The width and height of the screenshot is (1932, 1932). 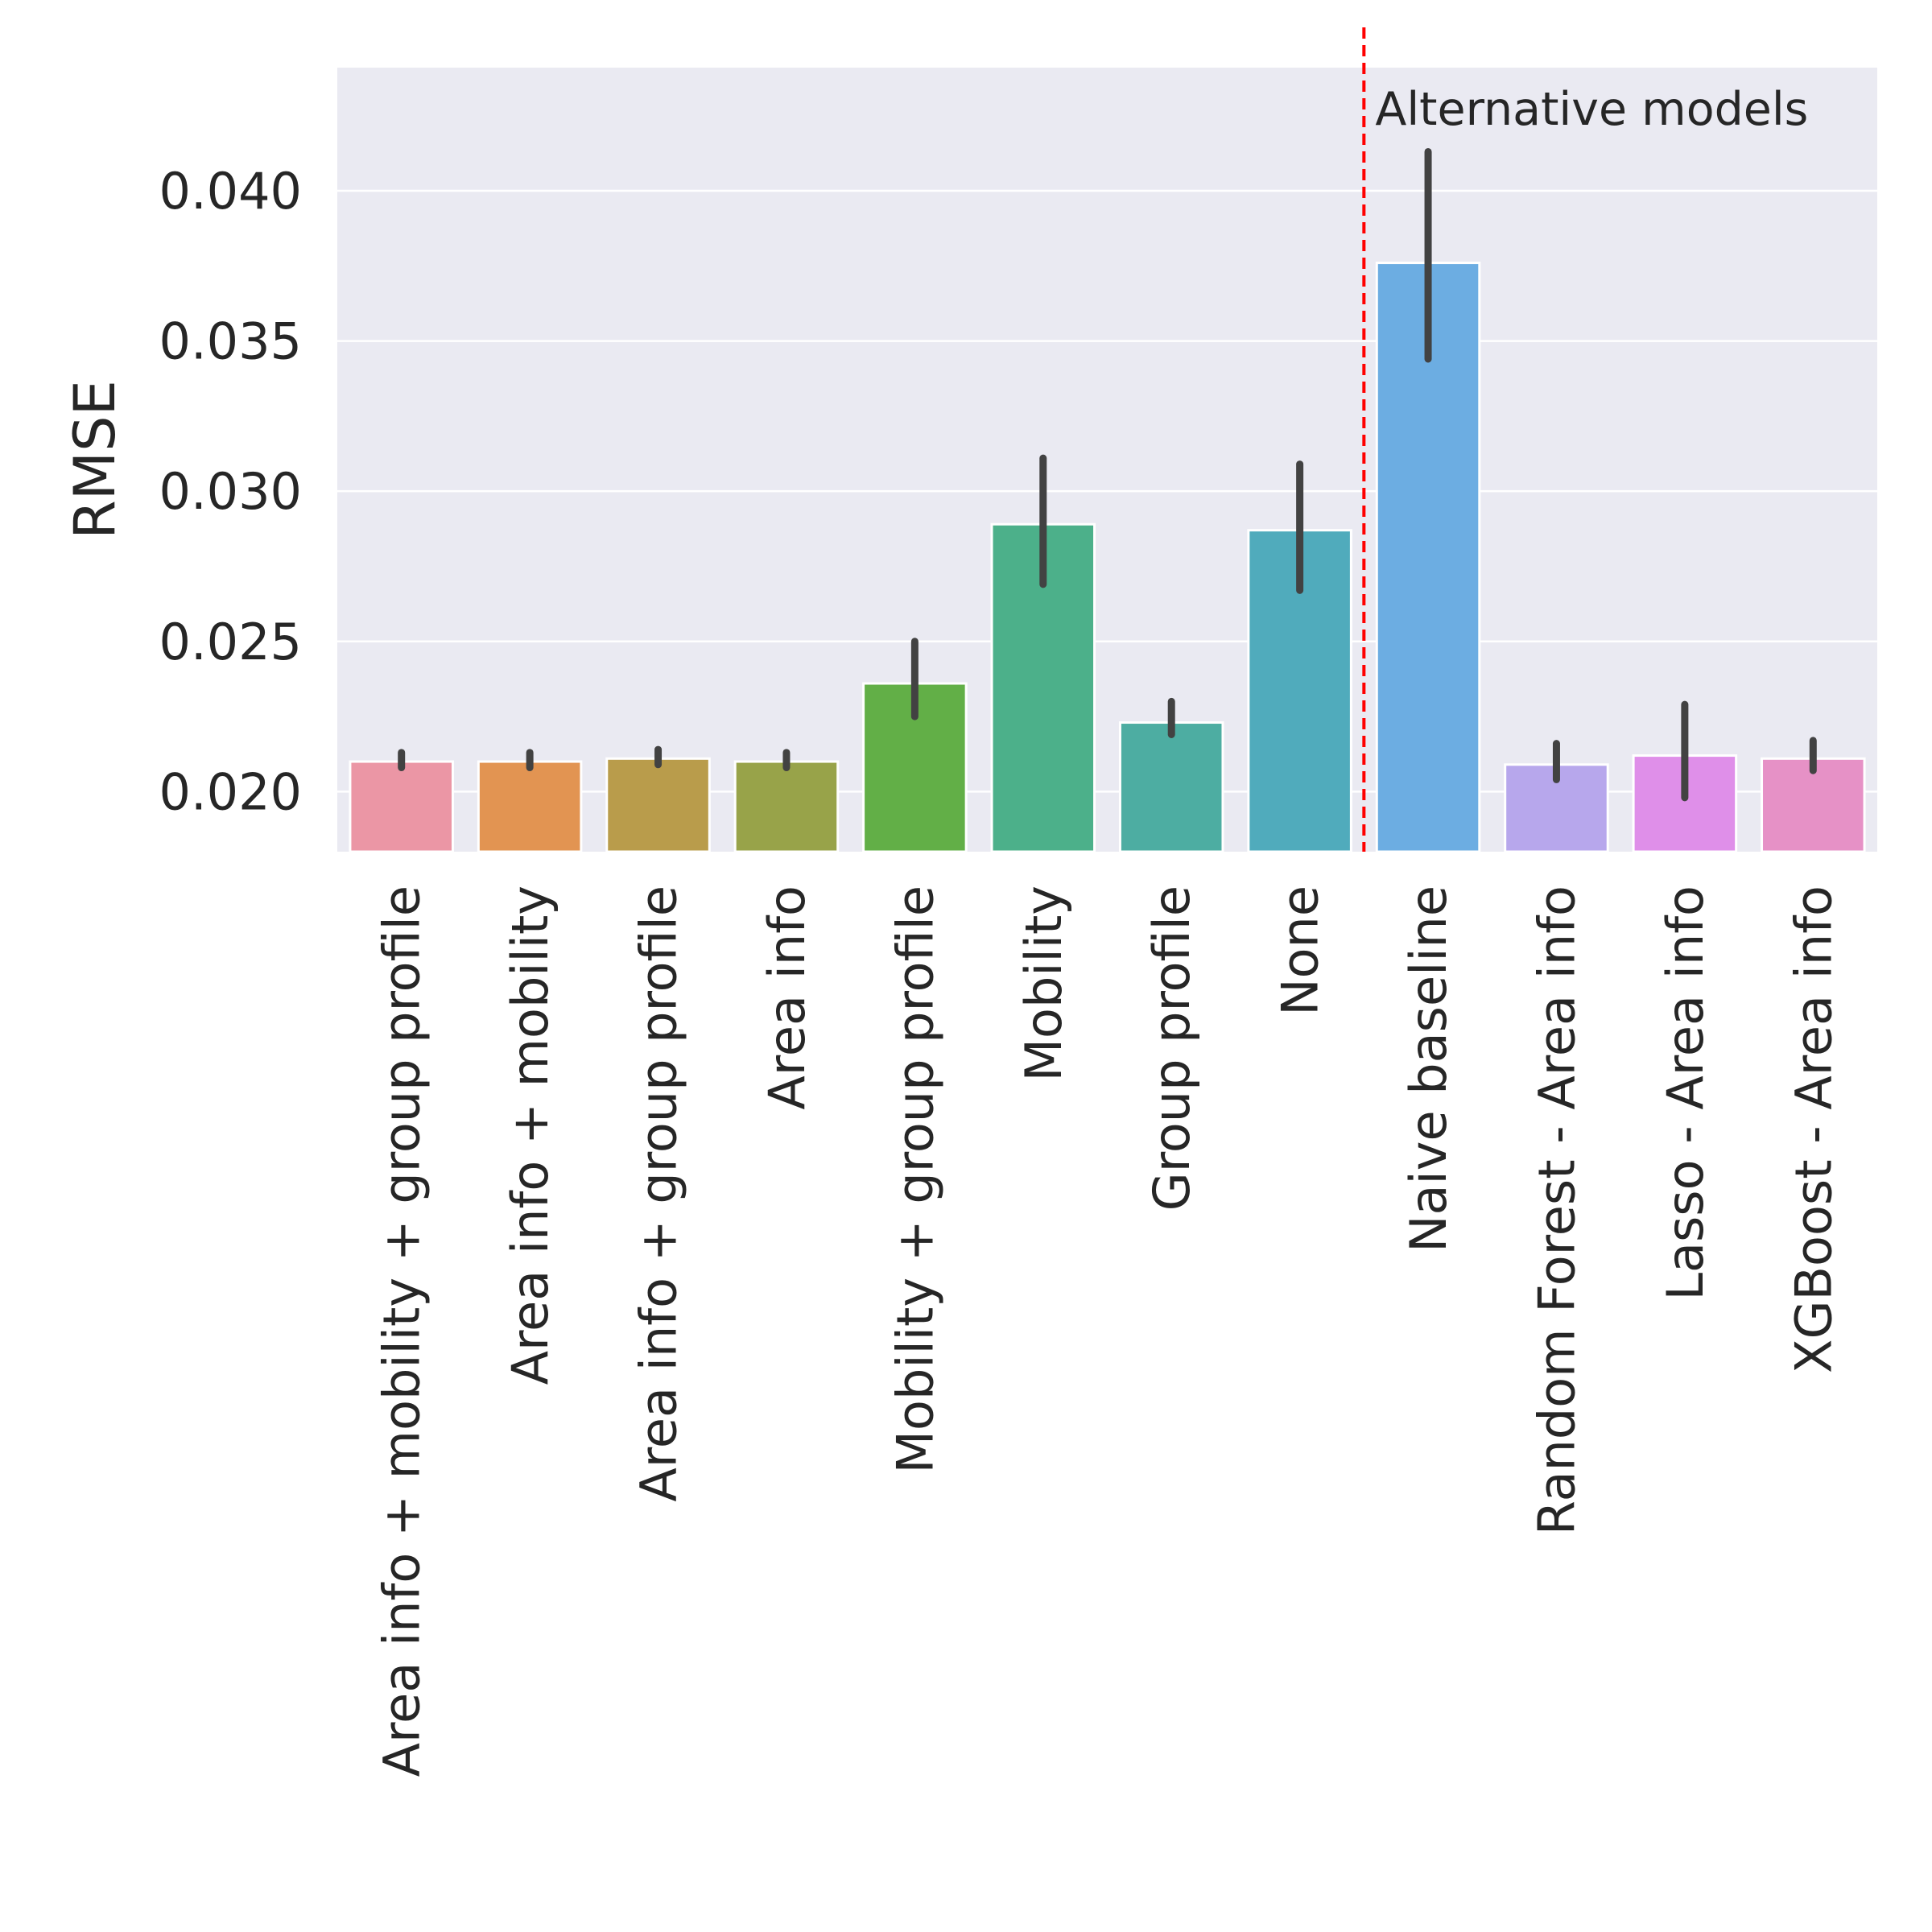 What do you see at coordinates (1556, 1210) in the screenshot?
I see `x-tick-label: Random Forest - Area info` at bounding box center [1556, 1210].